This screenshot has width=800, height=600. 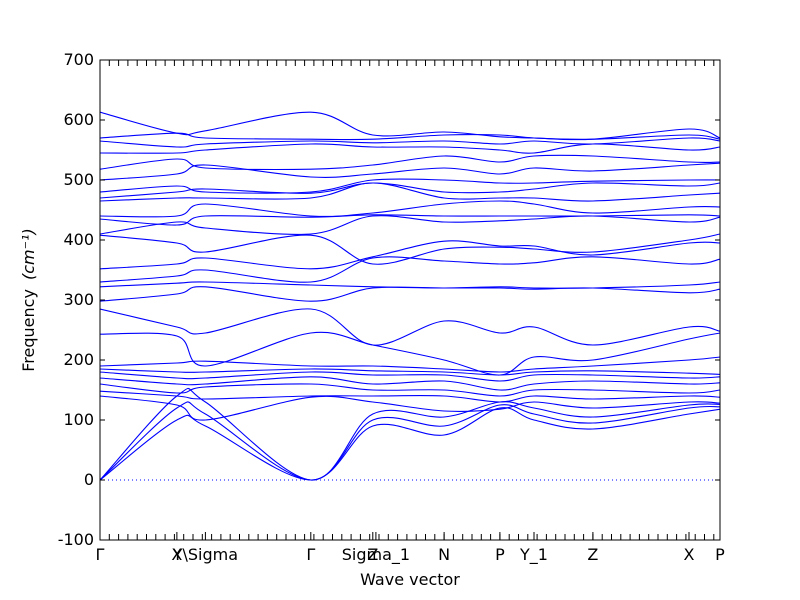 What do you see at coordinates (78, 299) in the screenshot?
I see `y-tick-label: 300` at bounding box center [78, 299].